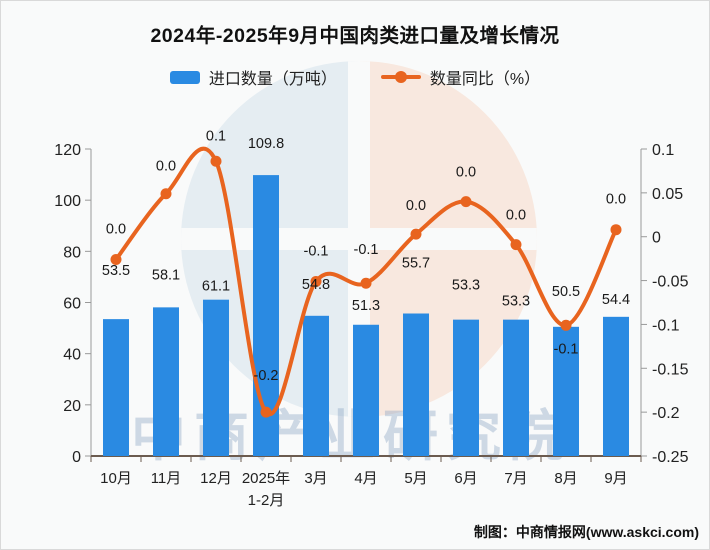 The image size is (710, 550). I want to click on x-axis-category-label: 2025年, so click(266, 478).